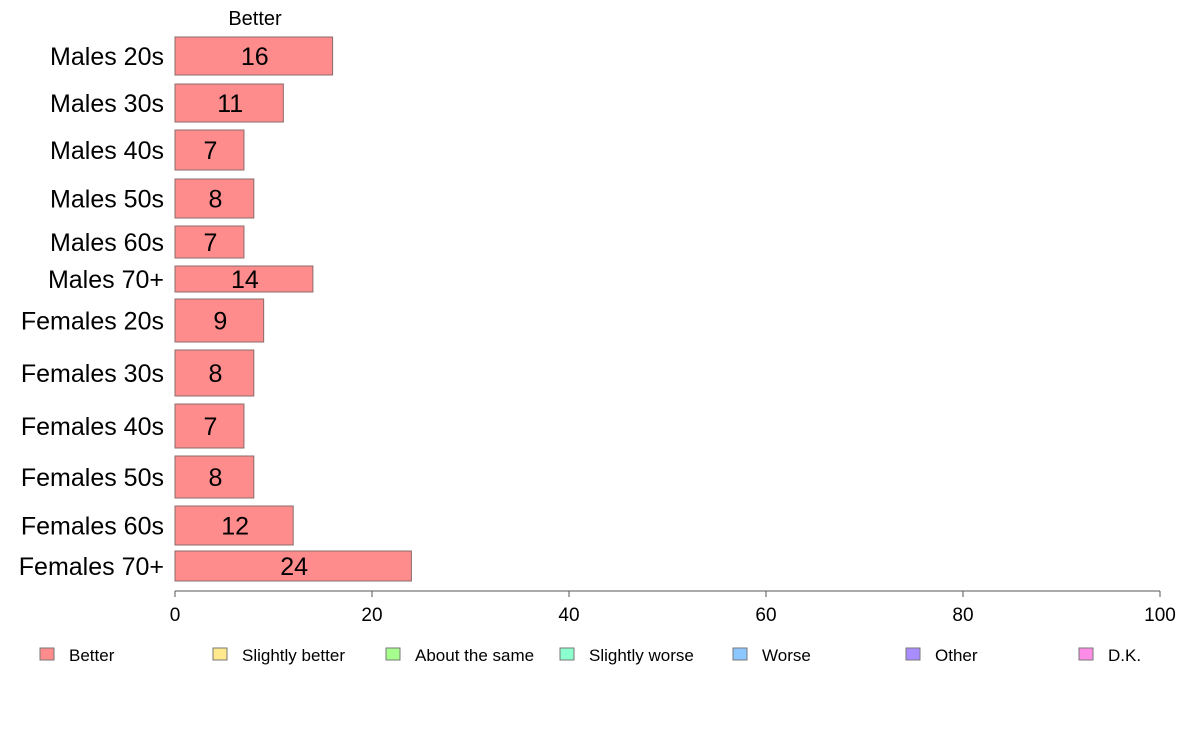  Describe the element at coordinates (673, 608) in the screenshot. I see `x-axis: 0 20 40 60 80 100` at that location.